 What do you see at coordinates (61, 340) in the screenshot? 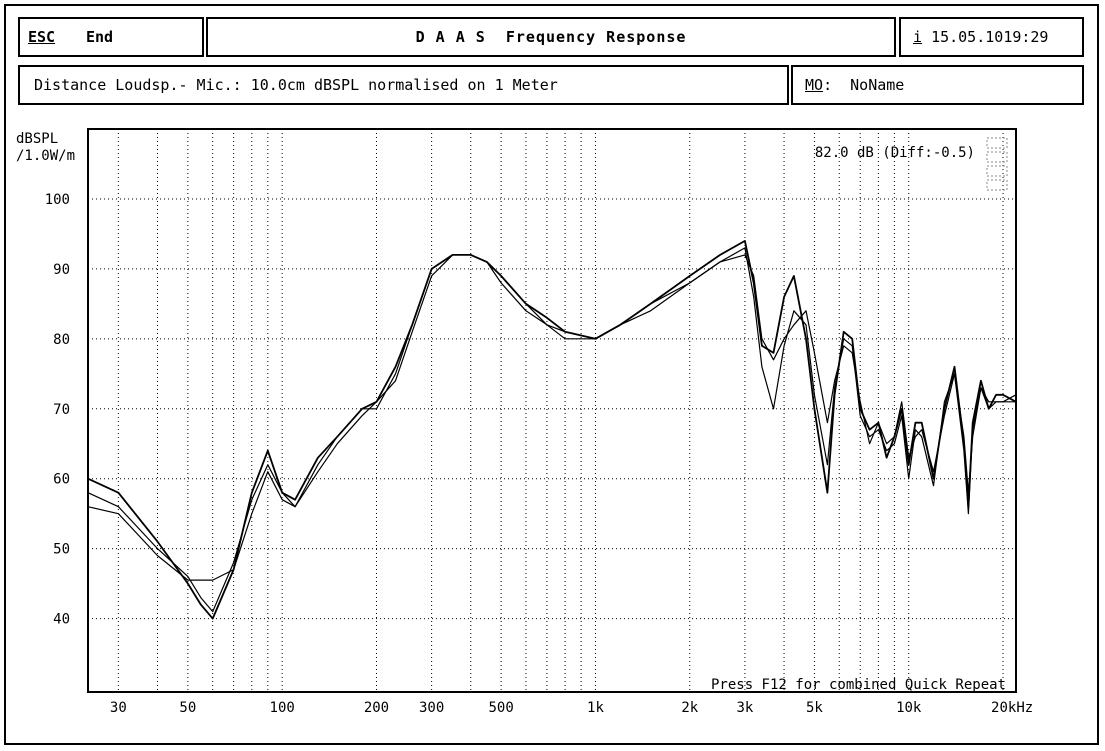
I see `y-tick-label: 80` at bounding box center [61, 340].